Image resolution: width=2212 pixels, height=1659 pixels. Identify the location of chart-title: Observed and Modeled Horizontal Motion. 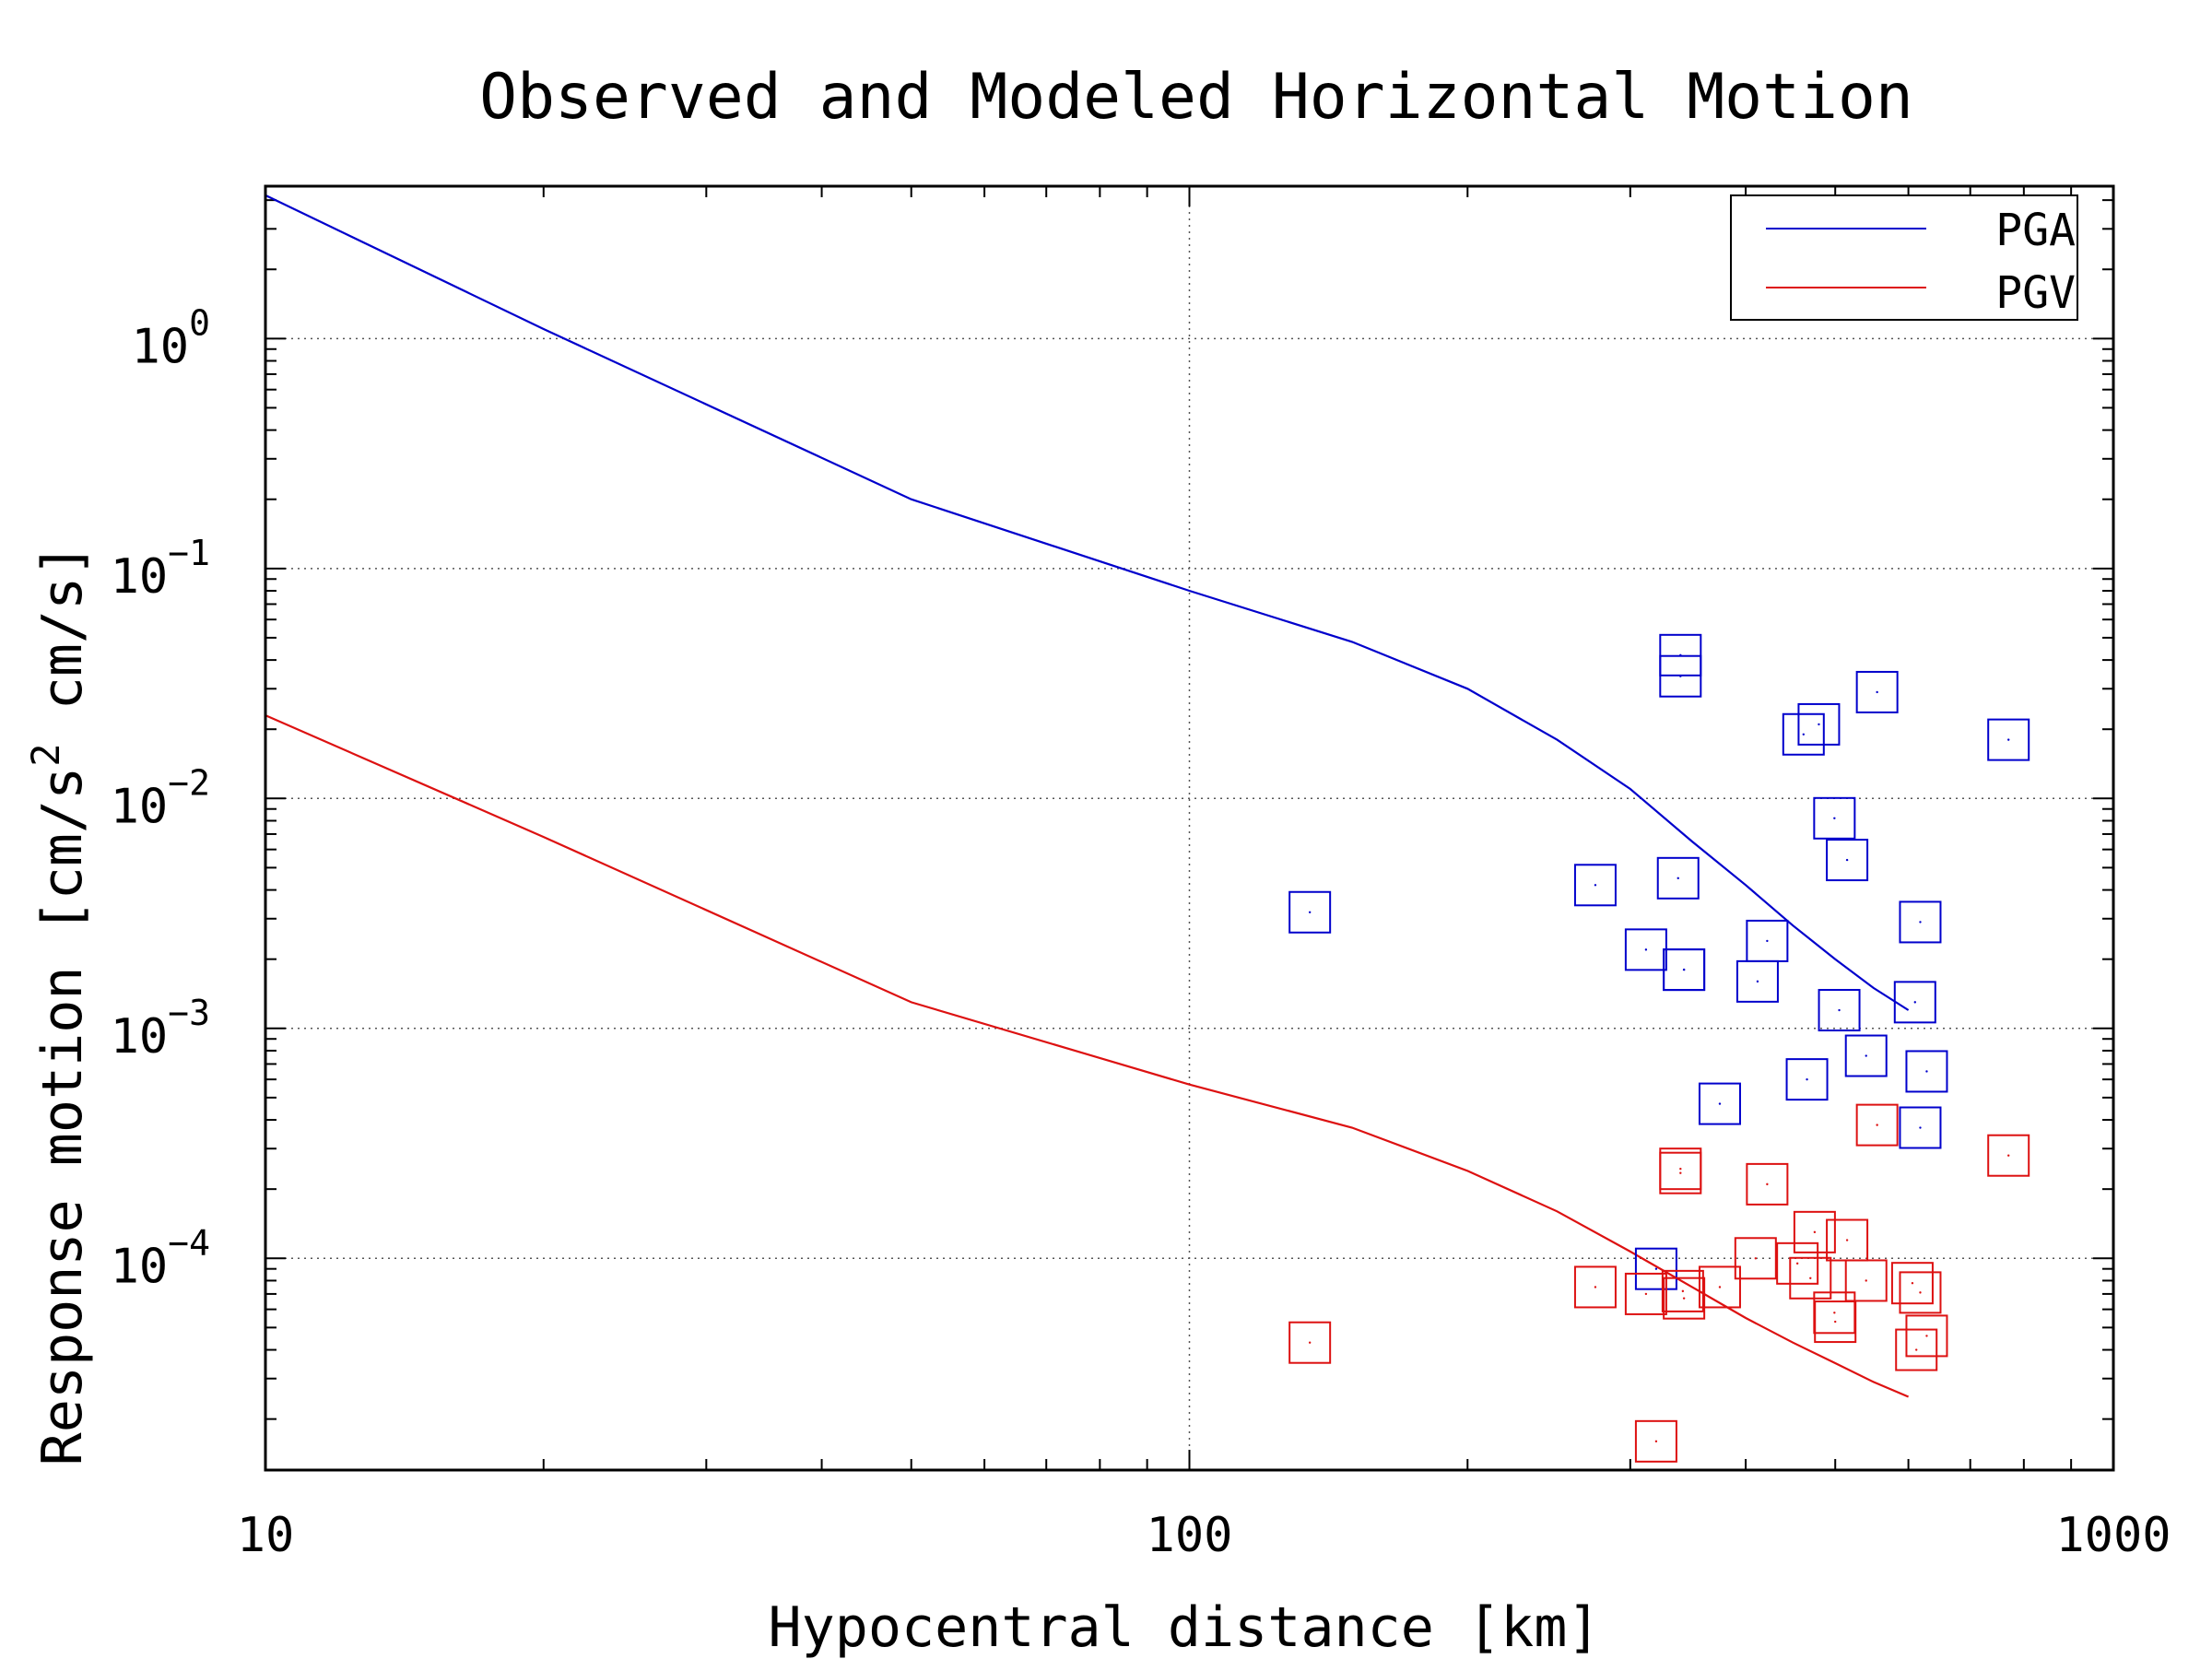
(1196, 97).